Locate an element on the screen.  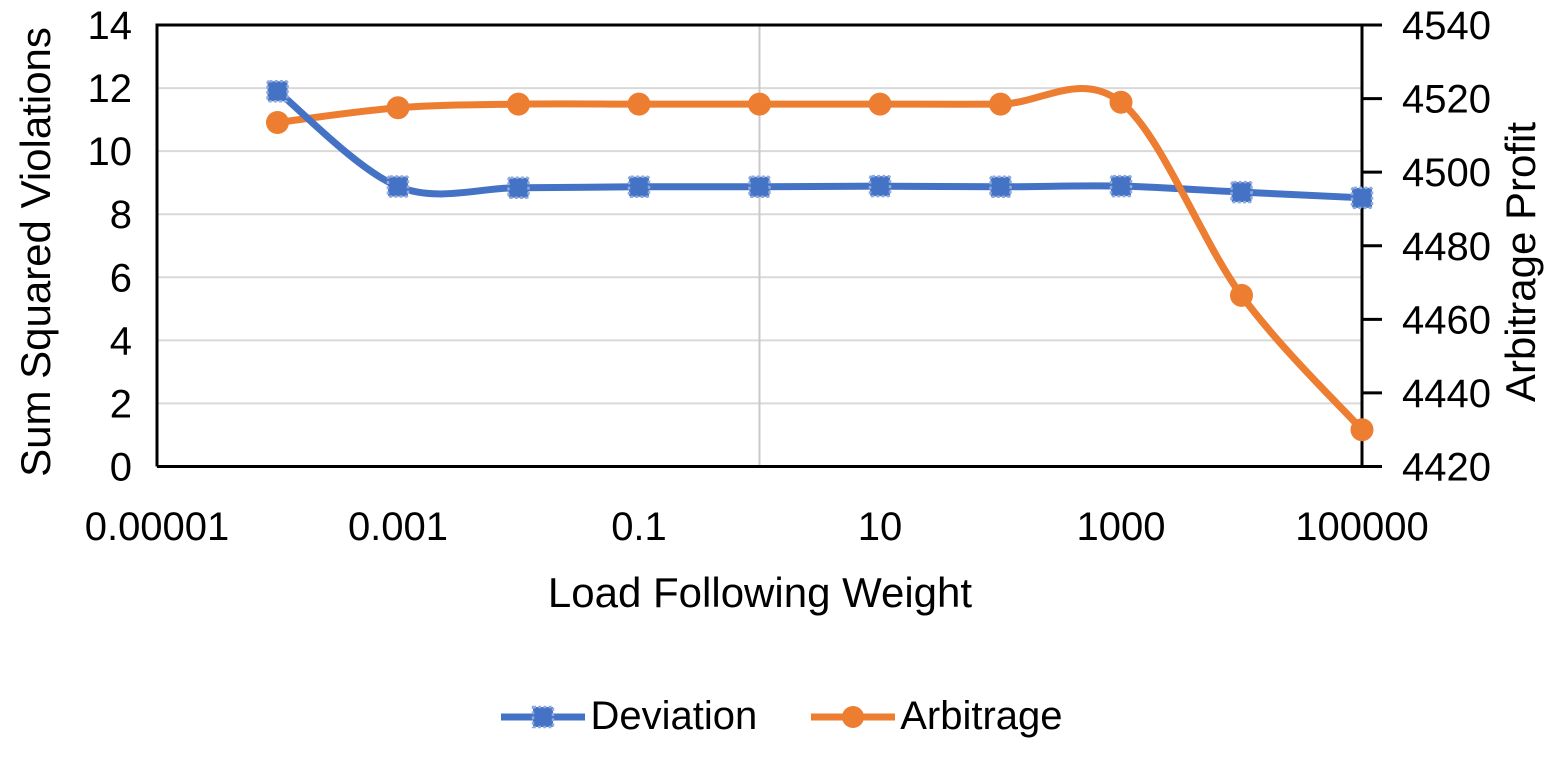
arbitrage-legend-swatch is located at coordinates (853, 716).